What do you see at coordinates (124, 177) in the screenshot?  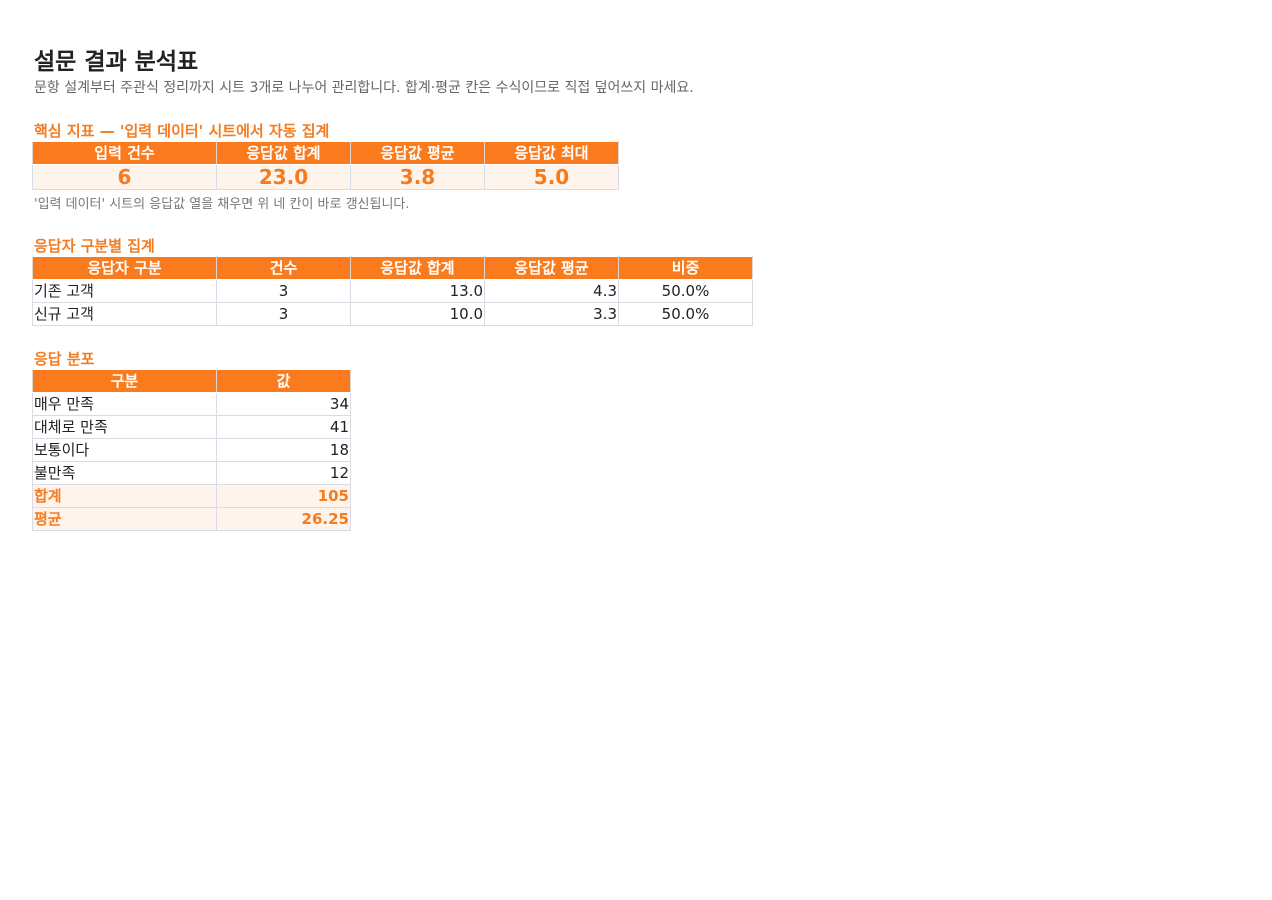 I see `kpi-value: 6` at bounding box center [124, 177].